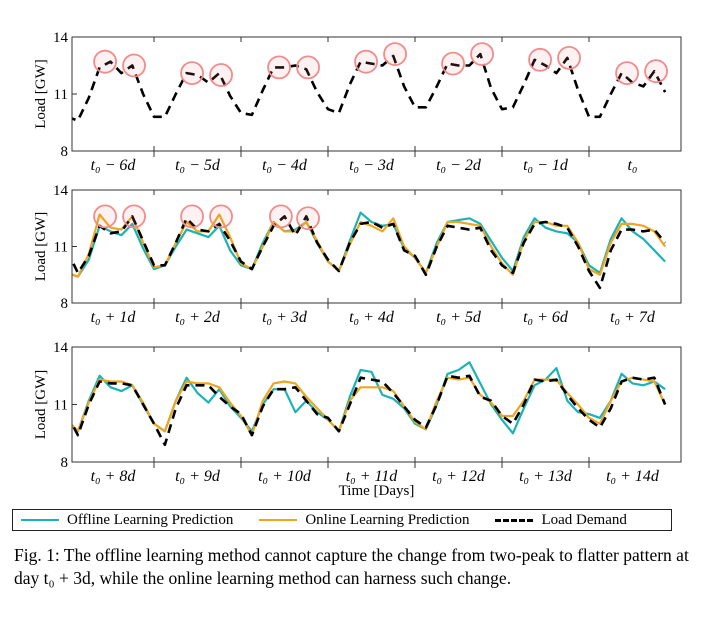 The width and height of the screenshot is (720, 639). I want to click on legend-label-online: Online Learning Prediction, so click(387, 519).